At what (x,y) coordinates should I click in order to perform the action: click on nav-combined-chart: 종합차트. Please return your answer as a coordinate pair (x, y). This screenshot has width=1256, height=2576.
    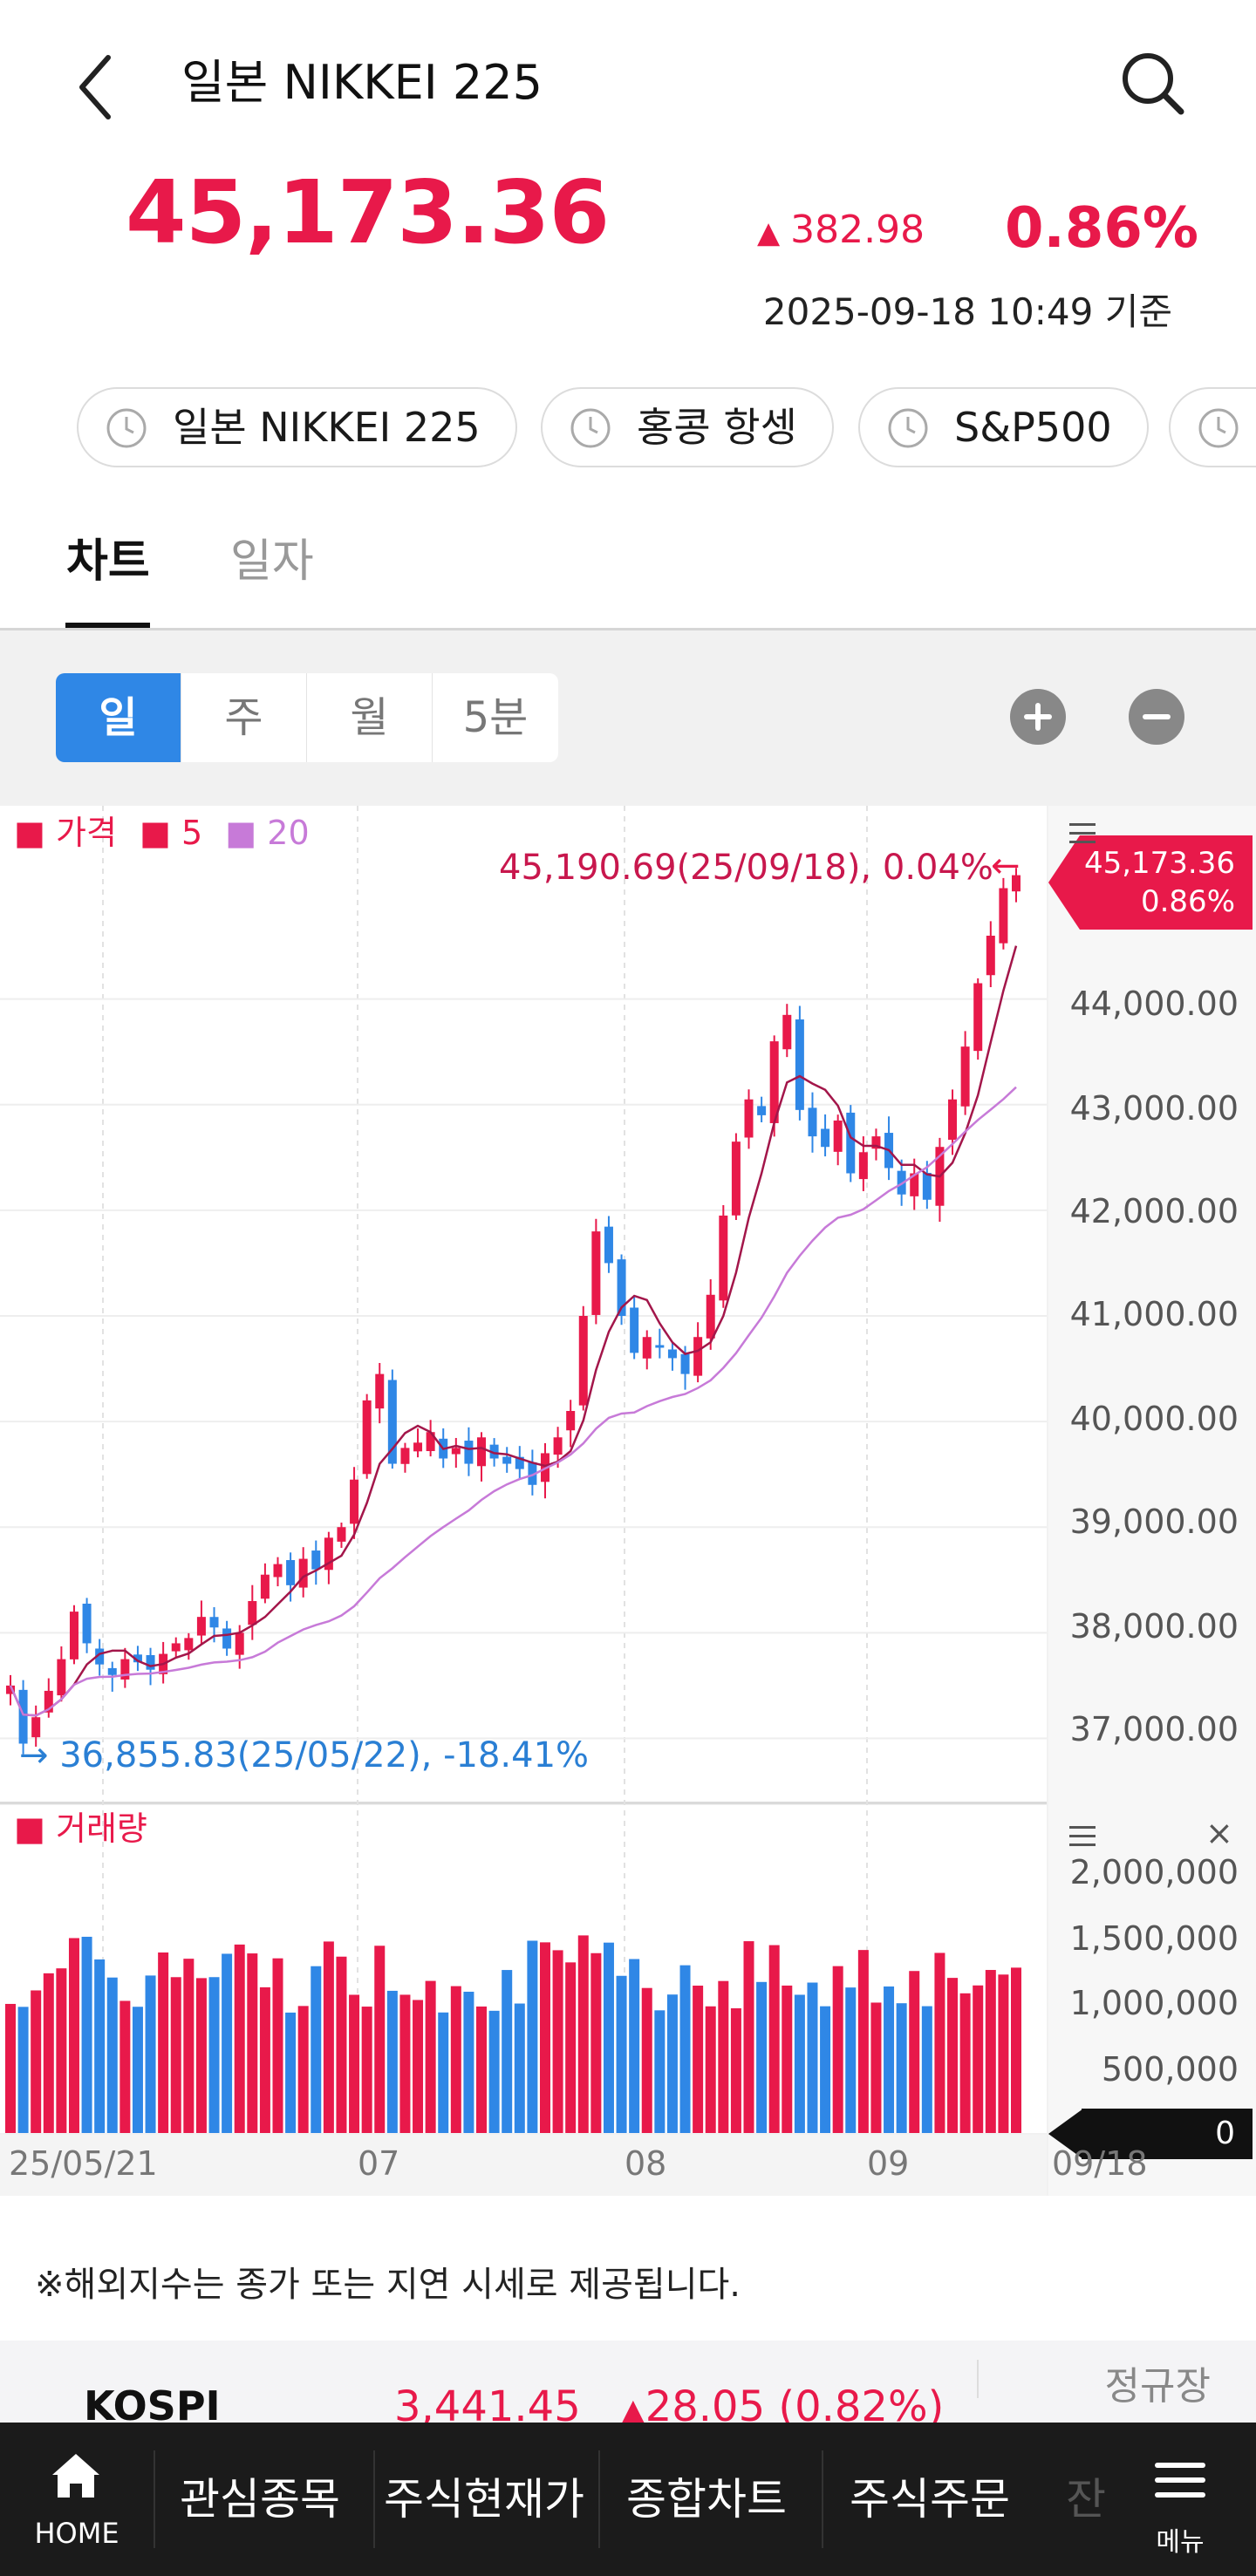
    Looking at the image, I should click on (706, 2500).